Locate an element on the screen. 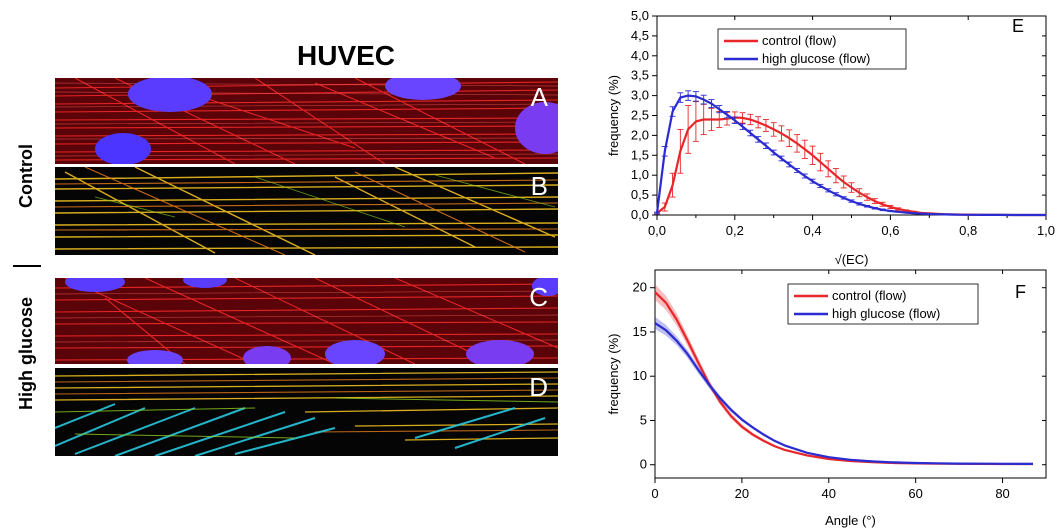 The image size is (1061, 531). chart-f-legend-label: control (flow) is located at coordinates (869, 295).